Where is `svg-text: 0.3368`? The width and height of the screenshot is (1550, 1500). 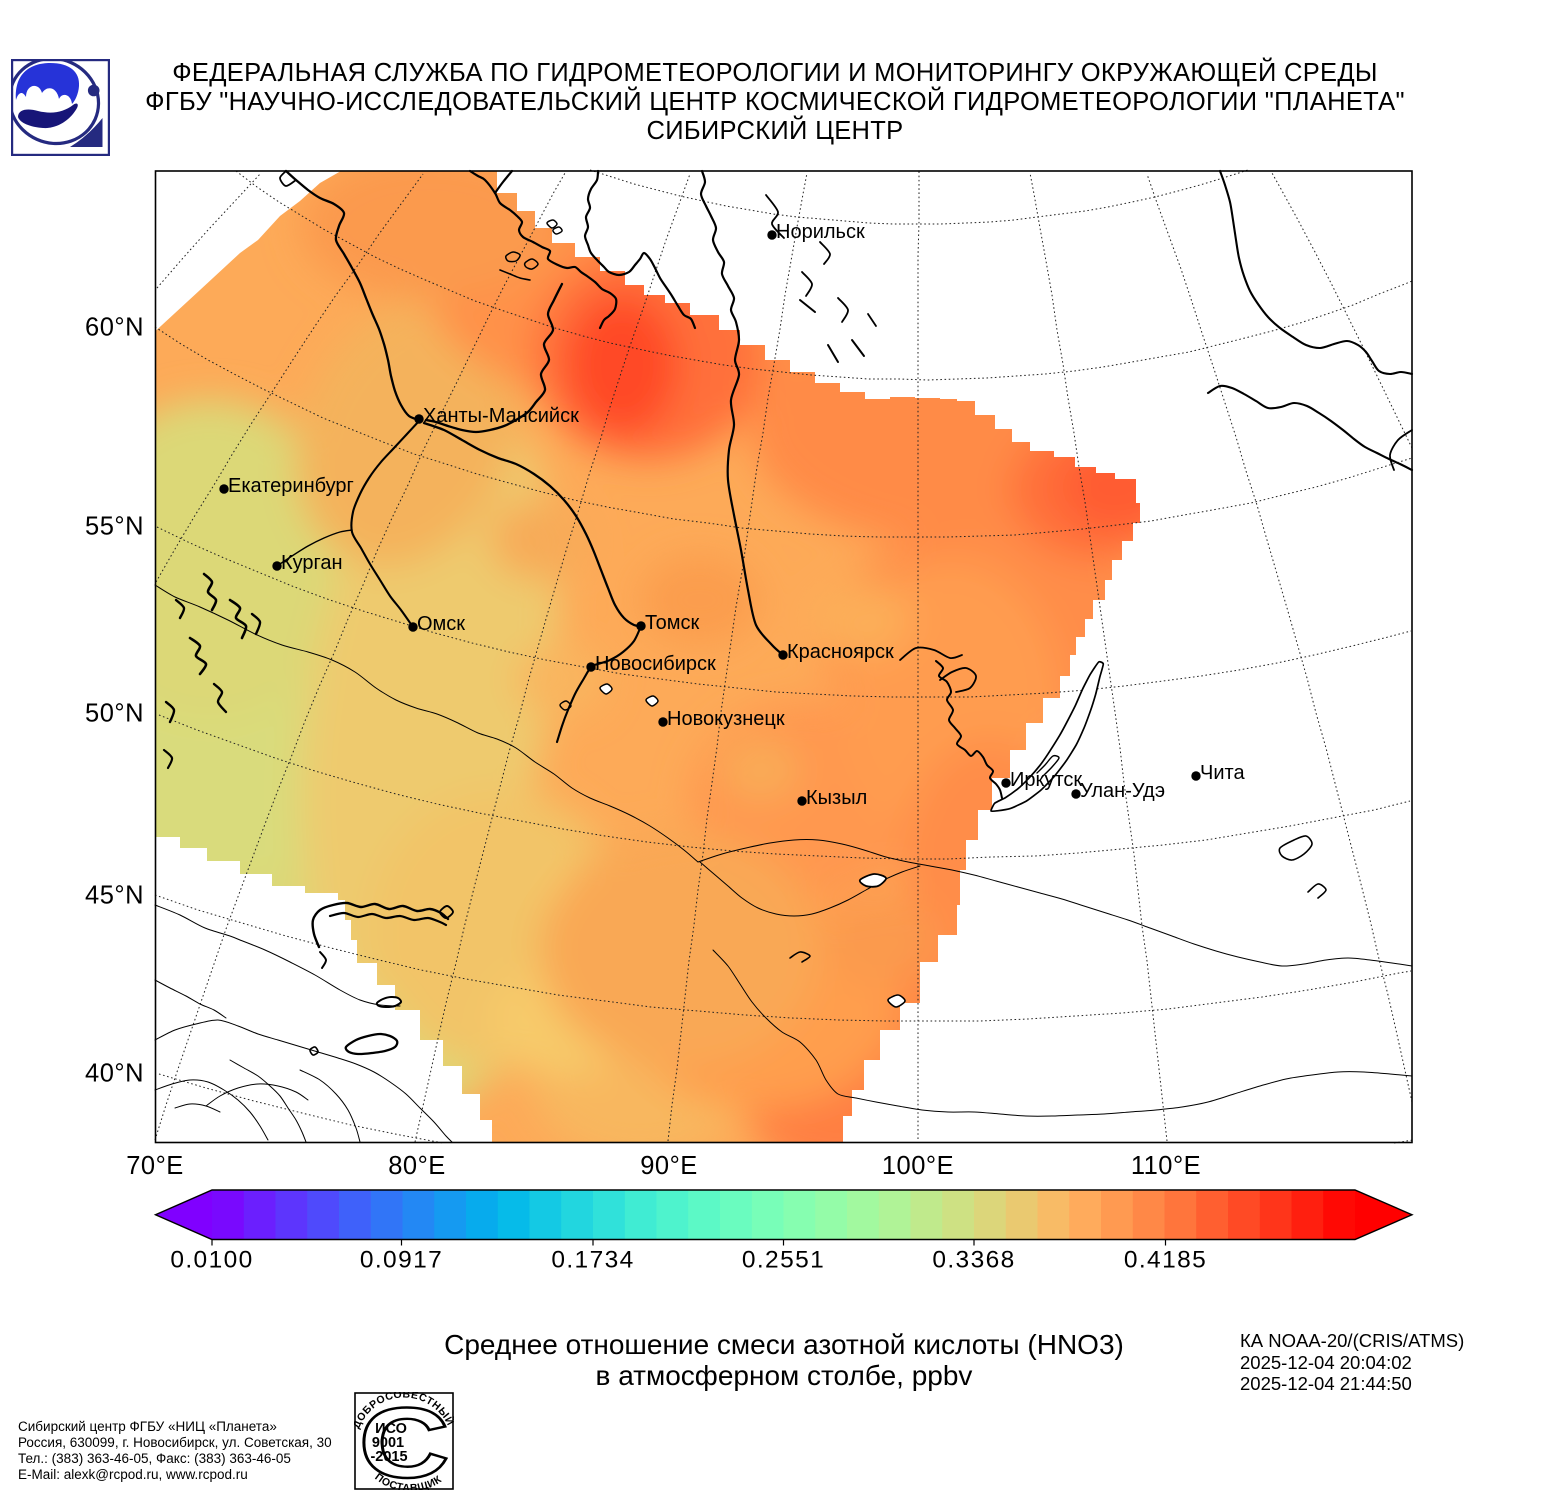
svg-text: 0.3368 is located at coordinates (973, 1260).